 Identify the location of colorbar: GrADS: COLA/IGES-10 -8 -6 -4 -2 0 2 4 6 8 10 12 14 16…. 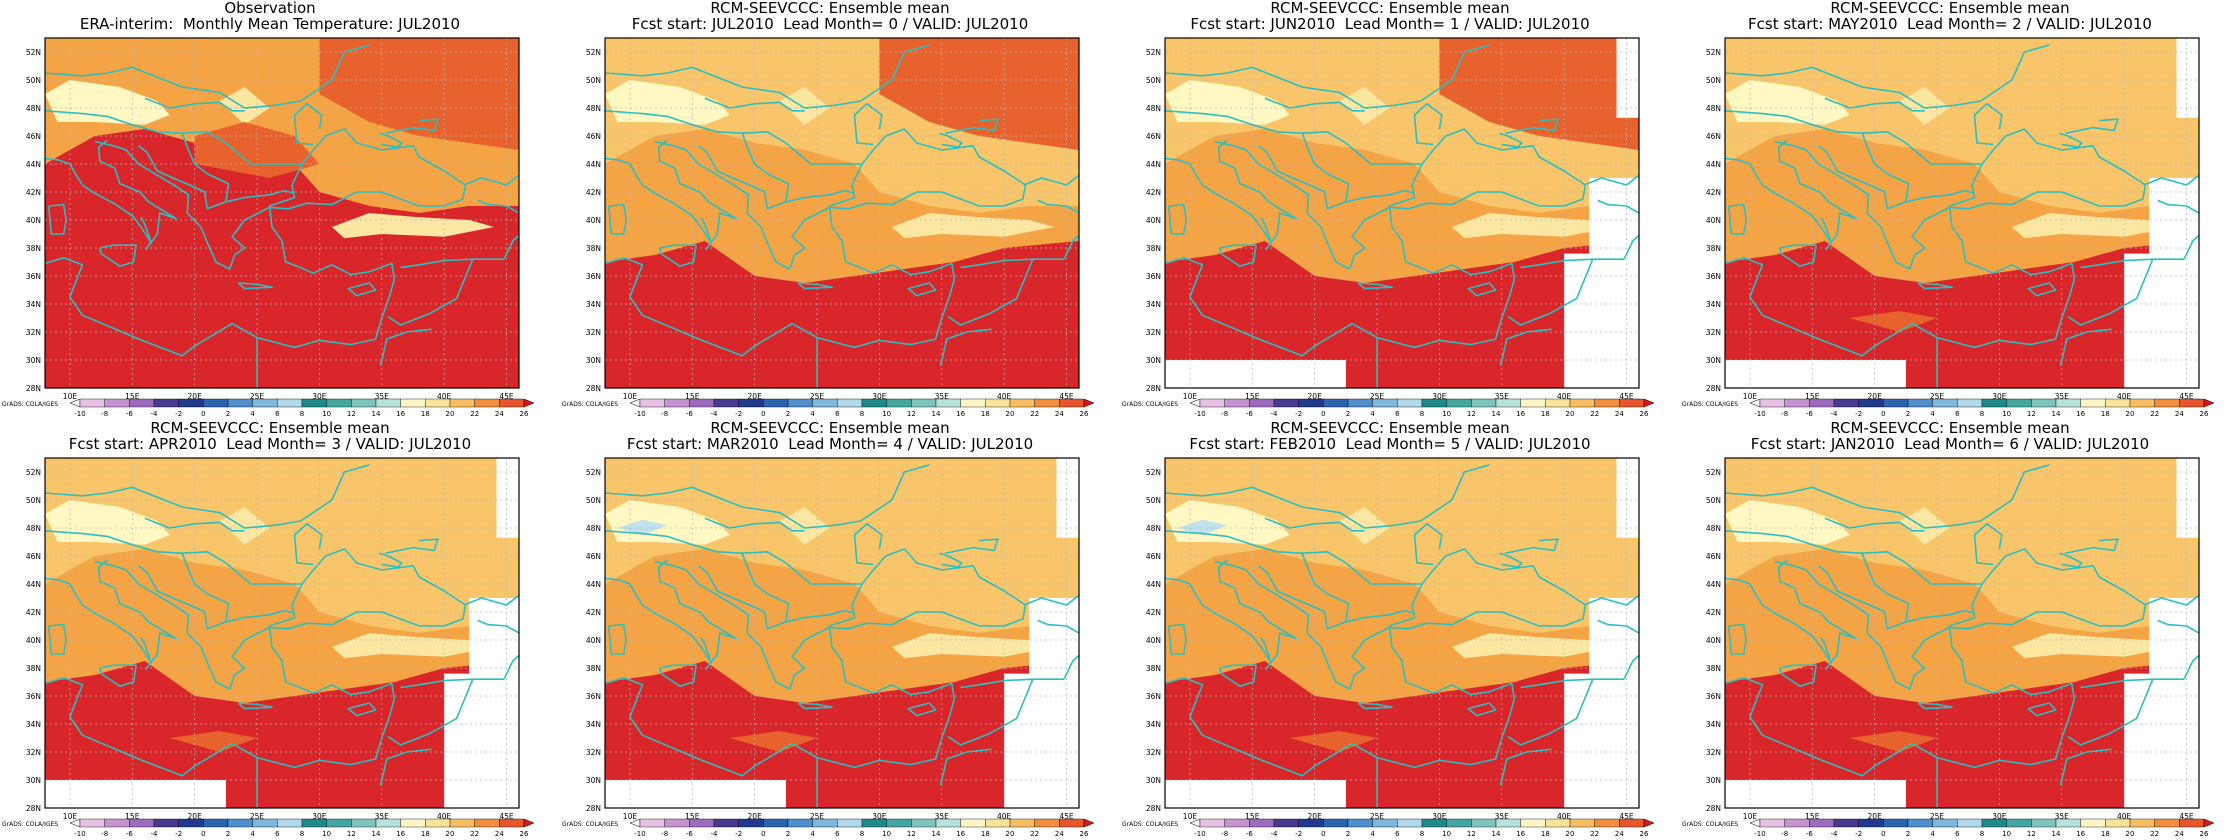
(1388, 408).